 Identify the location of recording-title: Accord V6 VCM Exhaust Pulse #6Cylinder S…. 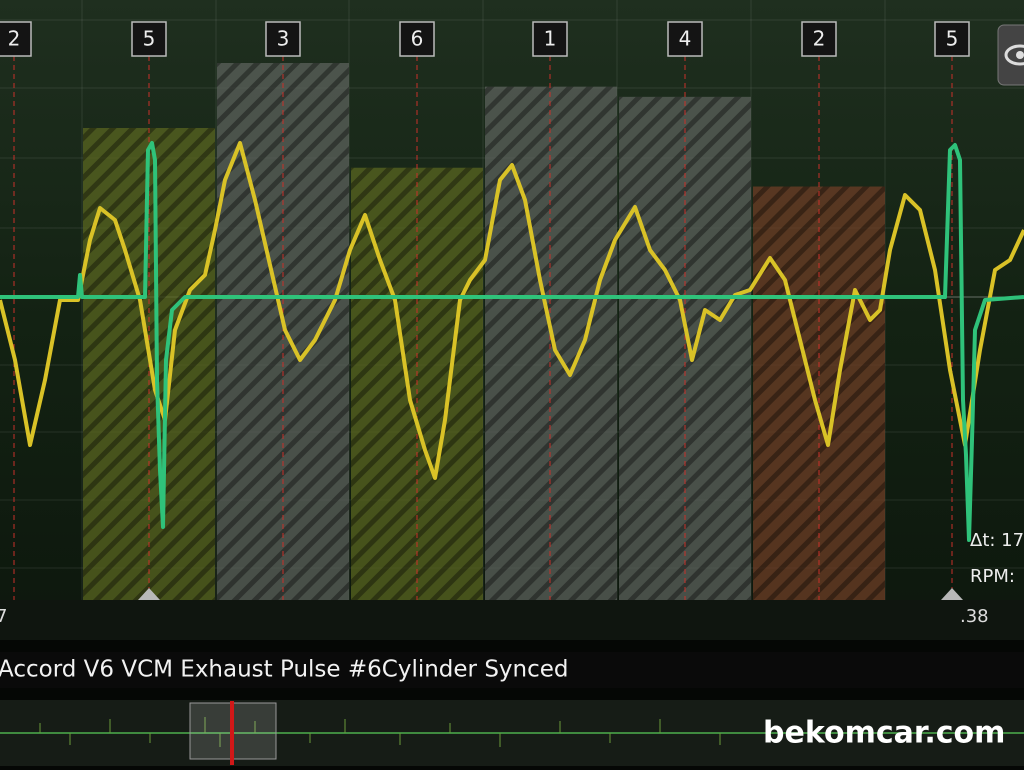
(284, 670).